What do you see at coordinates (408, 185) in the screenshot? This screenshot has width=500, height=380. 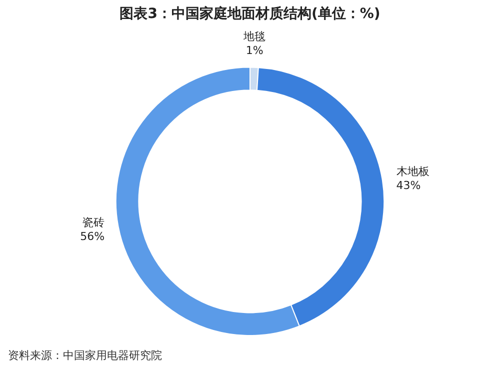 I see `data-label: 43%` at bounding box center [408, 185].